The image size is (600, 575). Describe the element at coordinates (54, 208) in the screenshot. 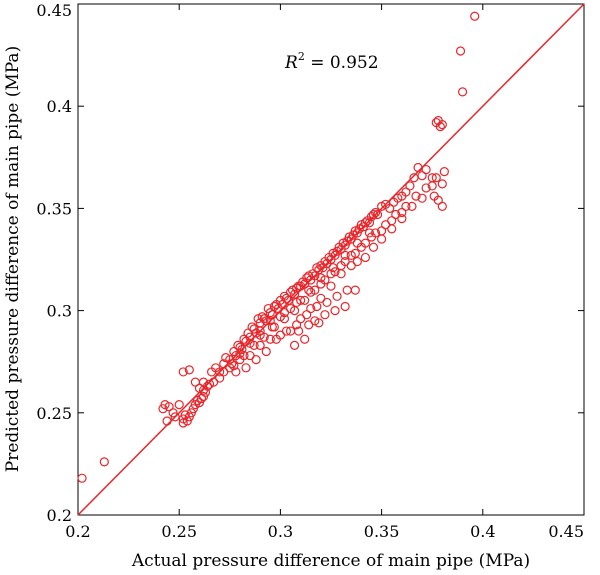

I see `y-tick-label: 0.35` at that location.